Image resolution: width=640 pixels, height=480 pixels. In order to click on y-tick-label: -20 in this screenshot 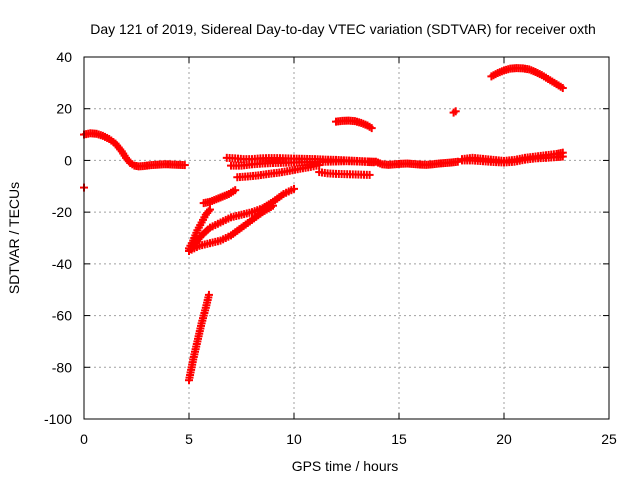, I will do `click(62, 212)`.